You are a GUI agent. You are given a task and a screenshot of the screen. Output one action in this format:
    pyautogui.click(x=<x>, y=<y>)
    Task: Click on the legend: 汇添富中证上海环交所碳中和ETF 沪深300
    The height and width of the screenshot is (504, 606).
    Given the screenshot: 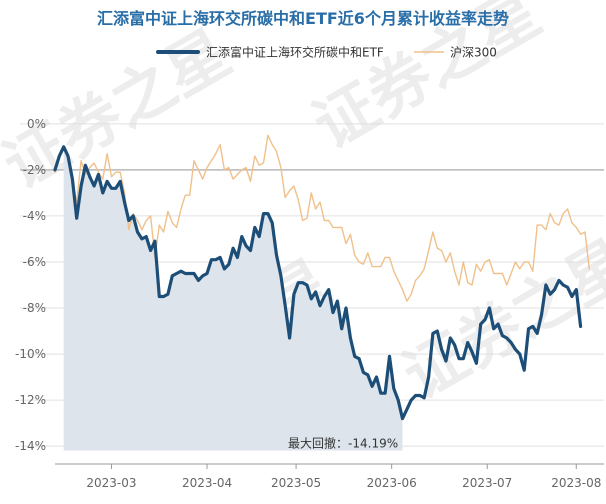 What is the action you would take?
    pyautogui.click(x=326, y=52)
    